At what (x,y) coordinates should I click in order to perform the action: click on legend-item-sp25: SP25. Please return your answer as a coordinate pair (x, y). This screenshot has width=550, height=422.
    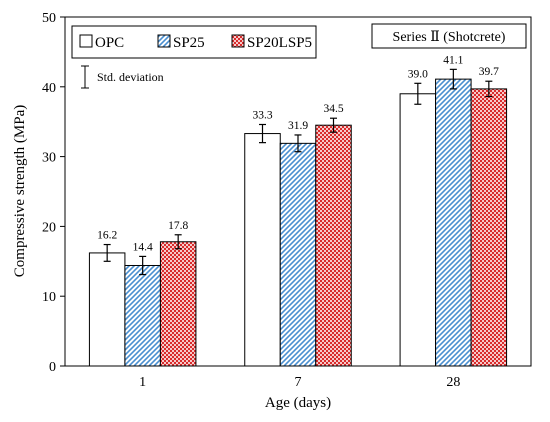
    Looking at the image, I should click on (181, 42).